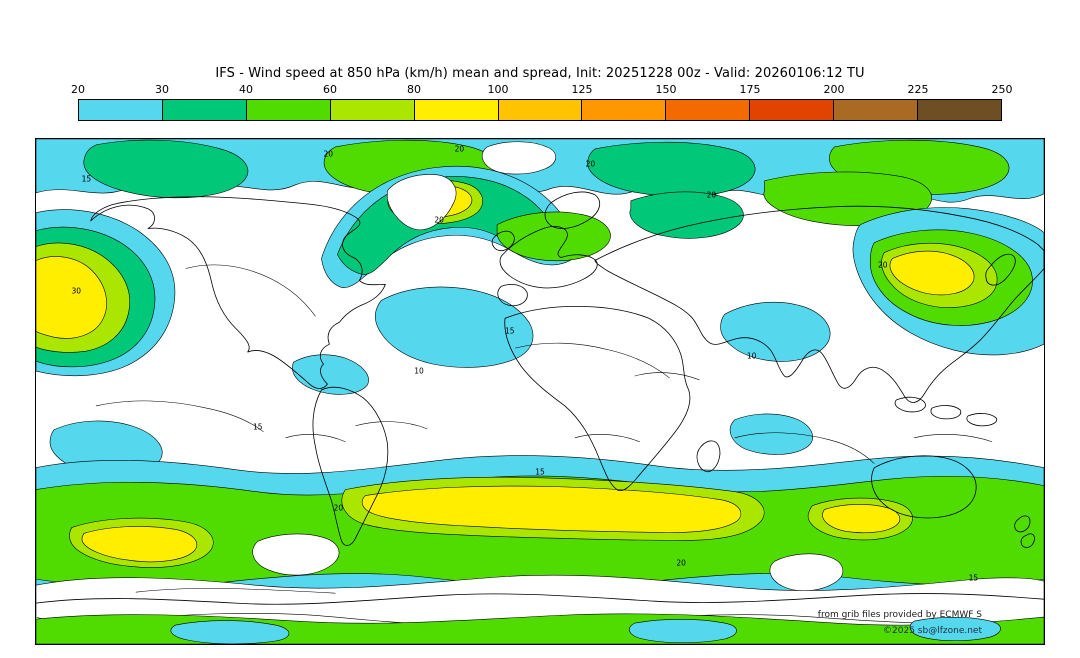  Describe the element at coordinates (1002, 89) in the screenshot. I see `colorbar-tick-label: 250` at that location.